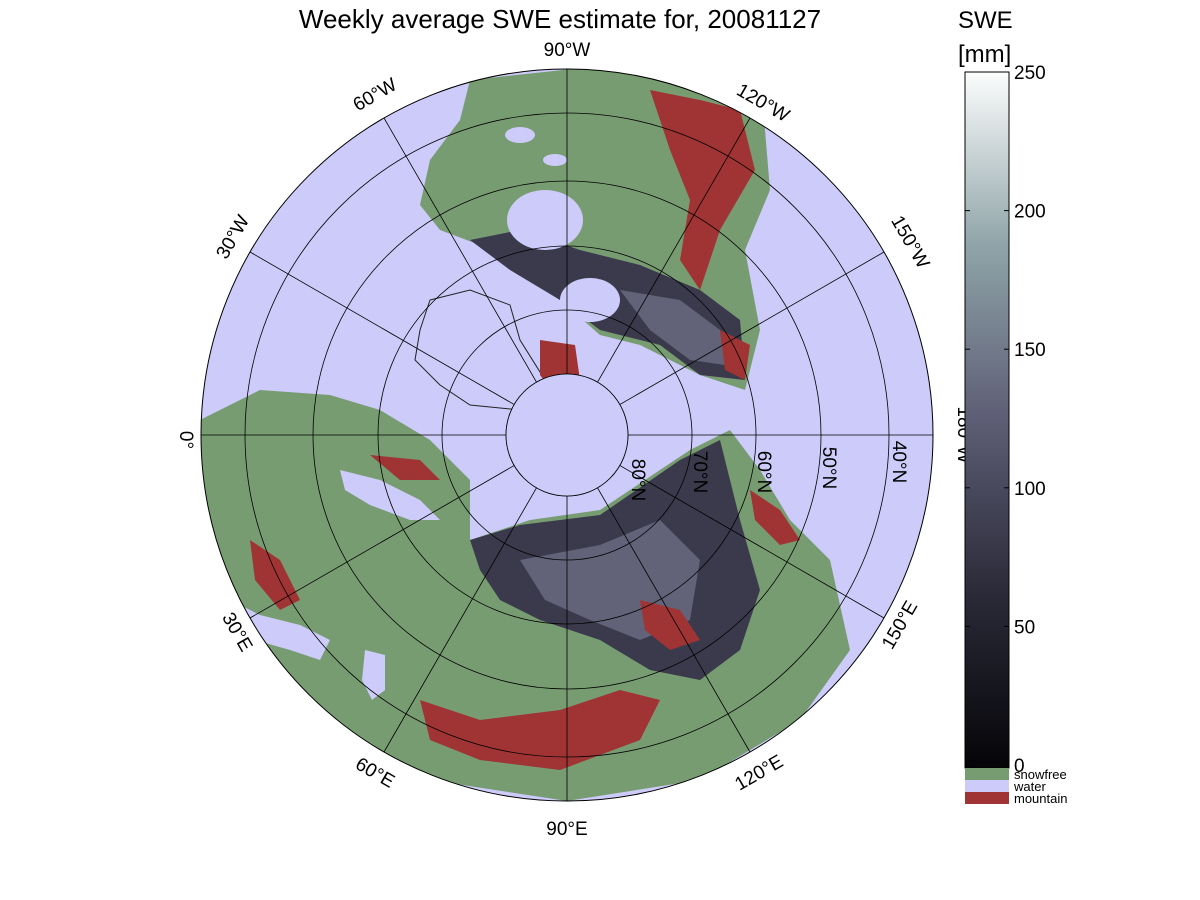 This screenshot has height=900, width=1200. What do you see at coordinates (373, 675) in the screenshot?
I see `caspian-sea` at bounding box center [373, 675].